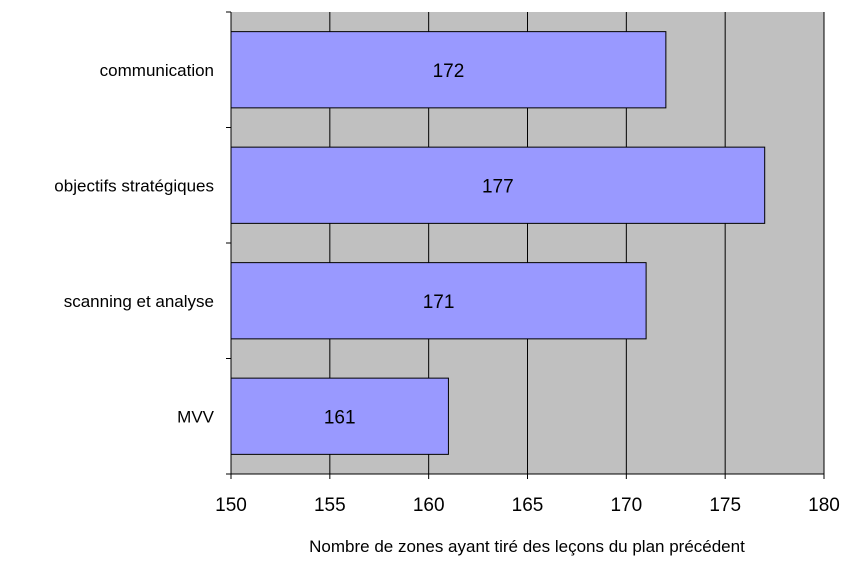 This screenshot has width=850, height=563. What do you see at coordinates (157, 70) in the screenshot?
I see `category-label: communication` at bounding box center [157, 70].